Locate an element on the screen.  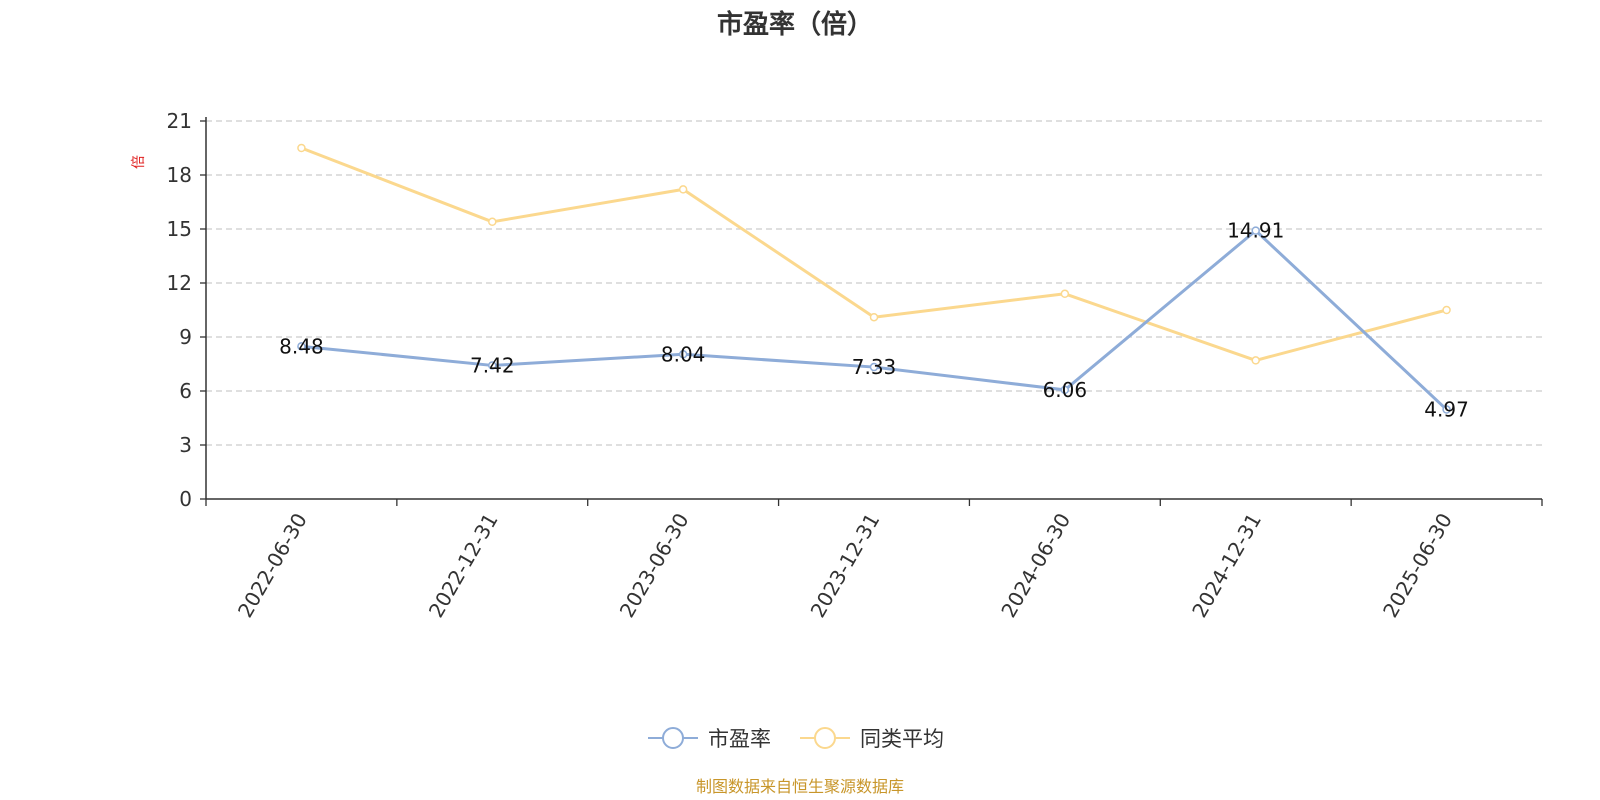
x-tick-label: 2022-06-30 is located at coordinates (272, 565).